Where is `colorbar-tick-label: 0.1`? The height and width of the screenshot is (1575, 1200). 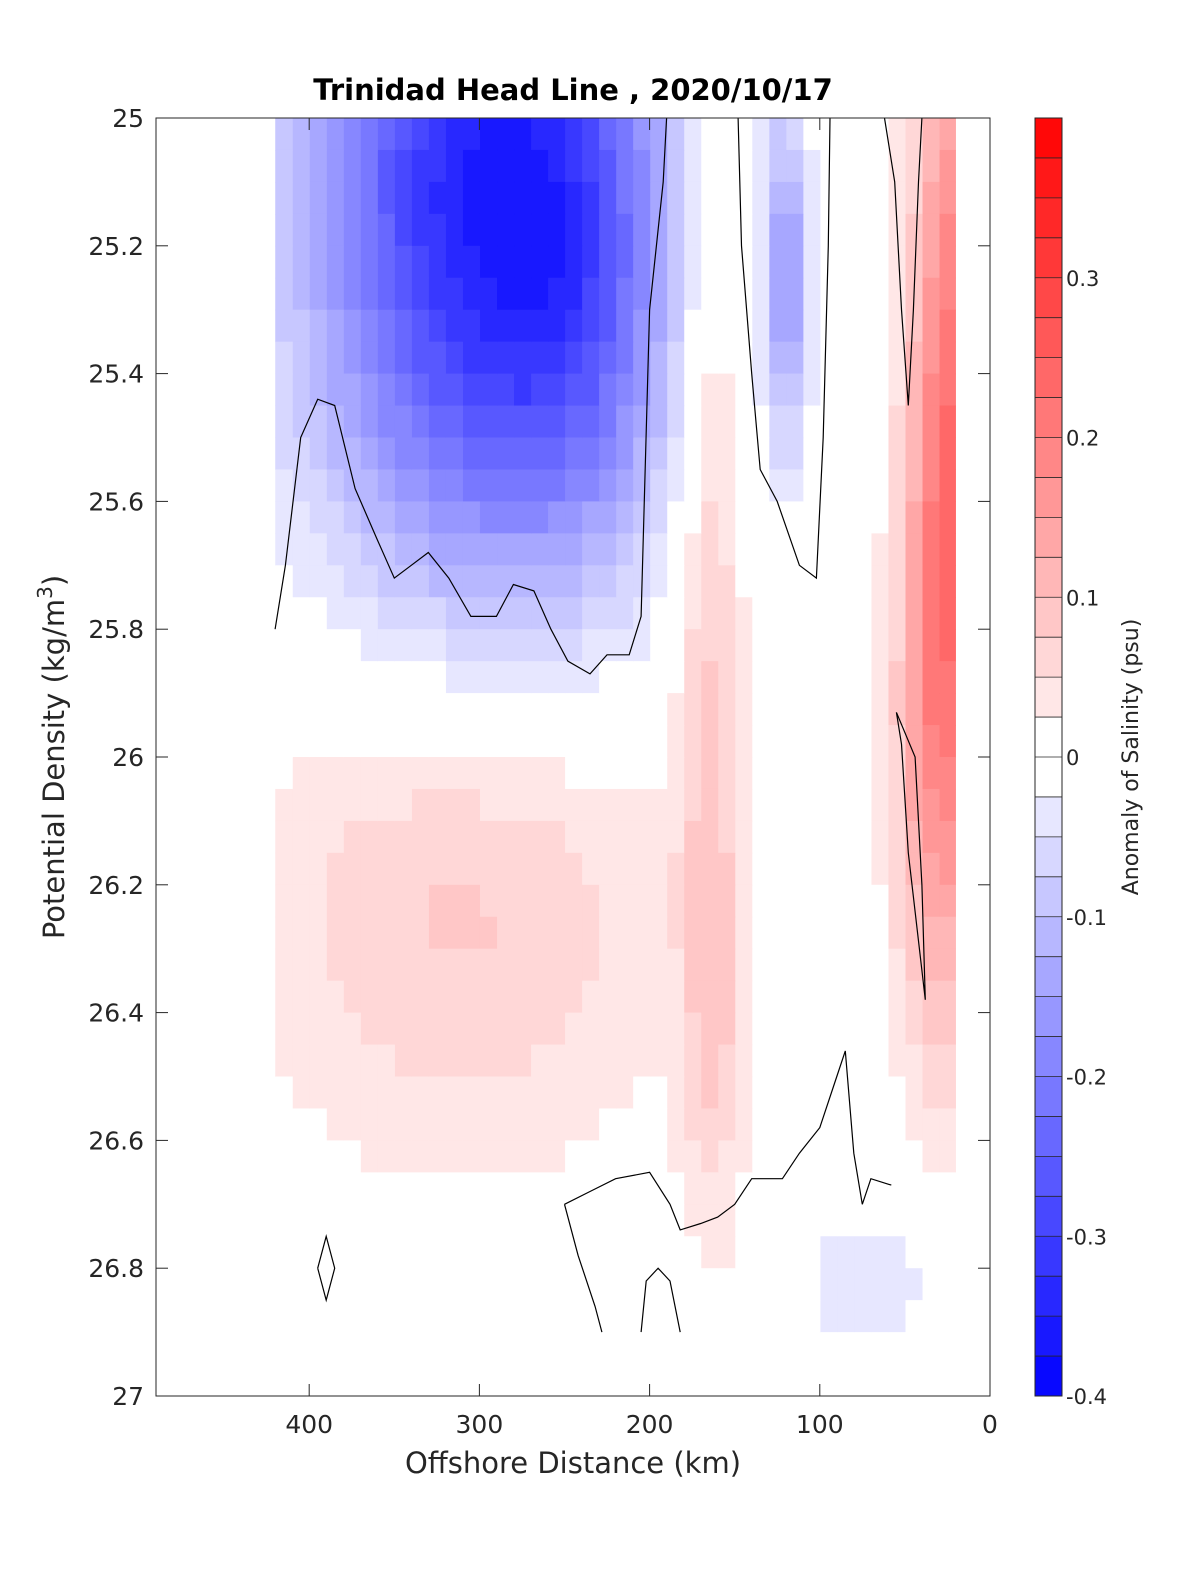 colorbar-tick-label: 0.1 is located at coordinates (1082, 598).